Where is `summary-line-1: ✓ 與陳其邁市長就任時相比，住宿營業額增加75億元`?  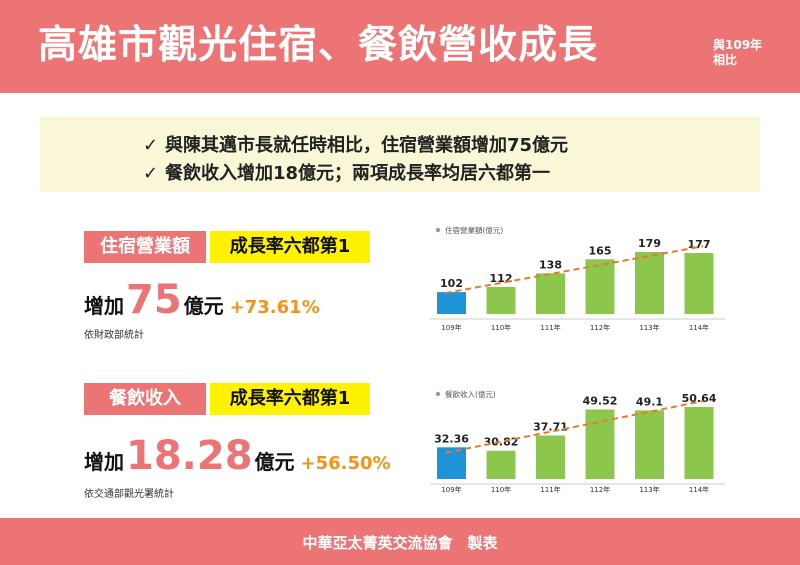 summary-line-1: ✓ 與陳其邁市長就任時相比，住宿營業額增加75億元 is located at coordinates (355, 144).